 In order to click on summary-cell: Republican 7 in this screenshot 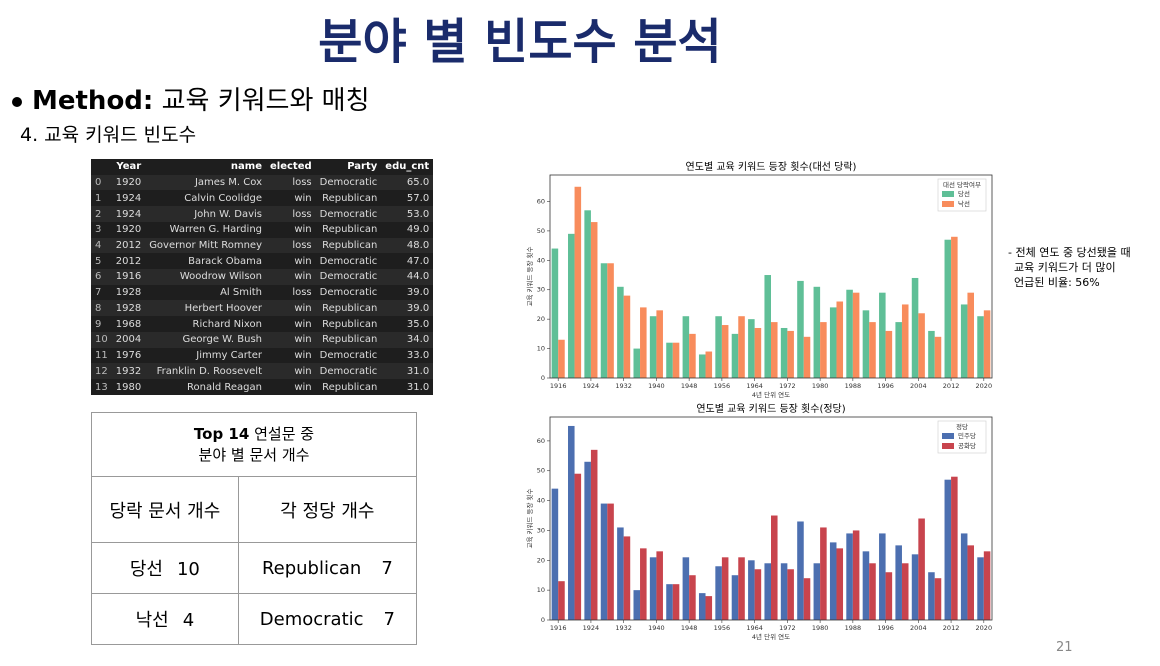, I will do `click(327, 568)`.